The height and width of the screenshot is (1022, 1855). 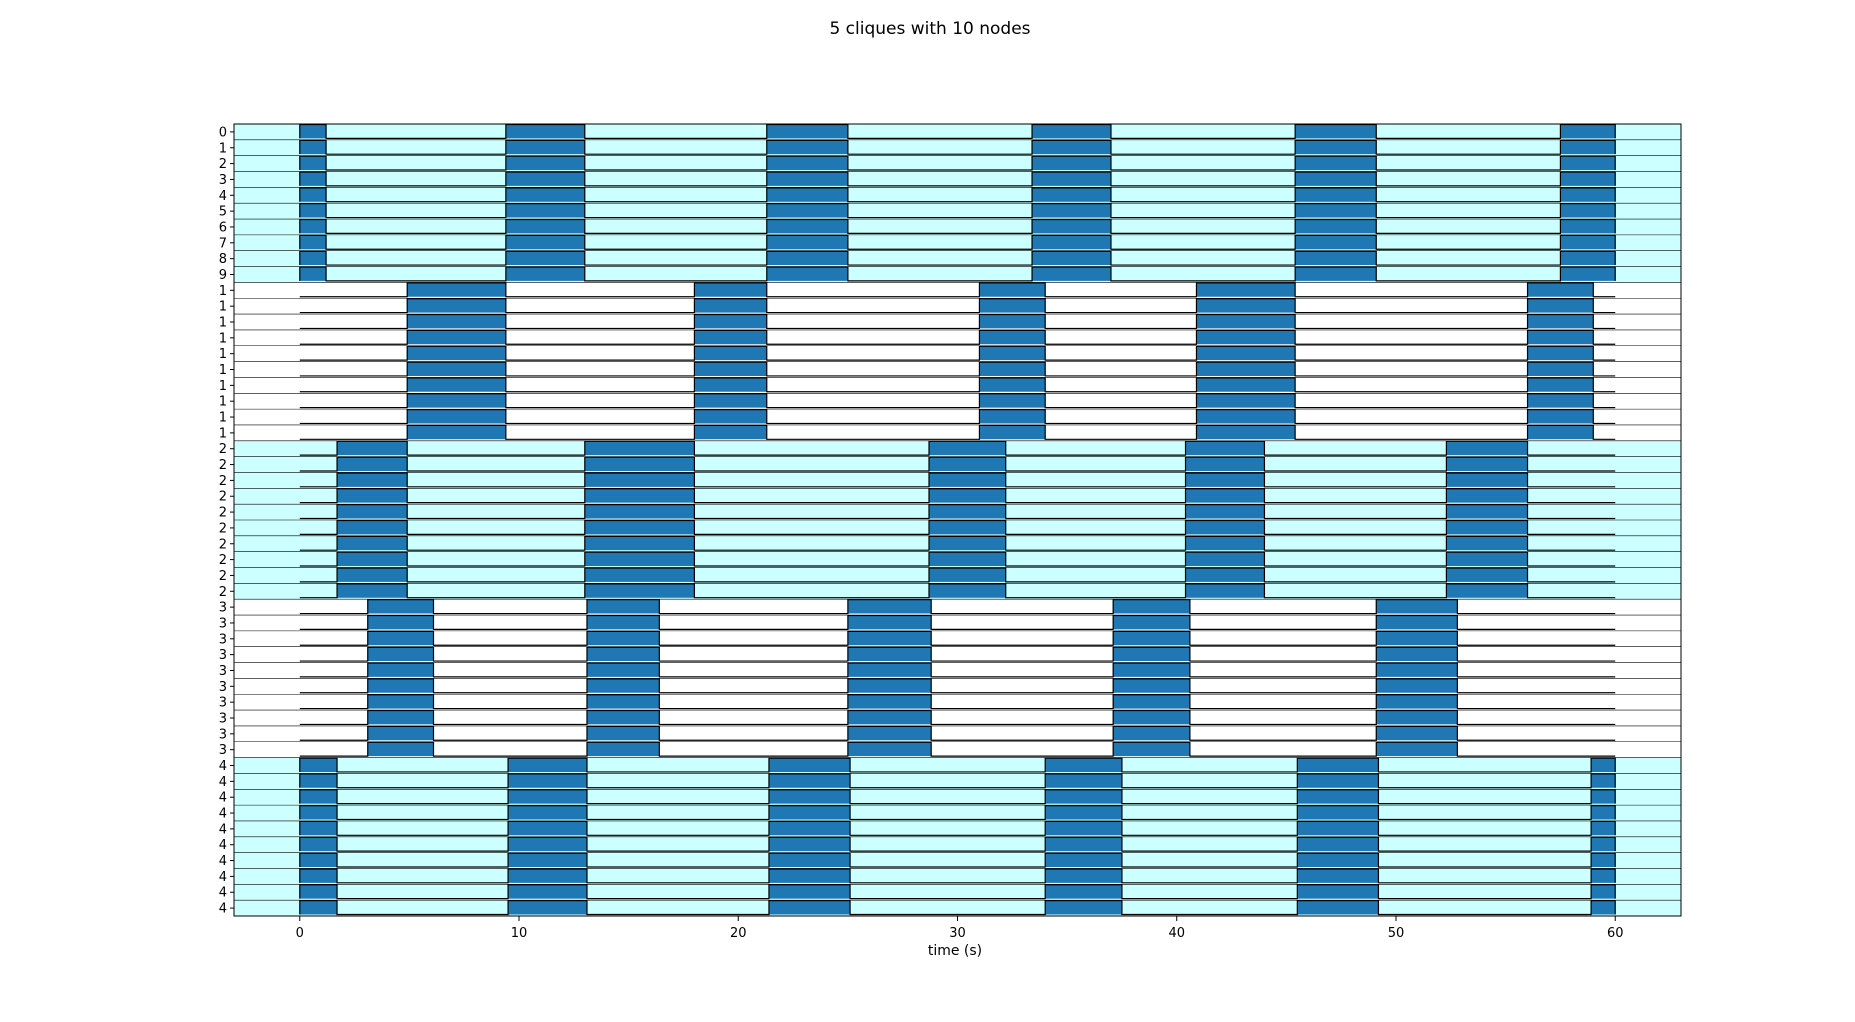 What do you see at coordinates (223, 243) in the screenshot?
I see `y-tick-label: 7` at bounding box center [223, 243].